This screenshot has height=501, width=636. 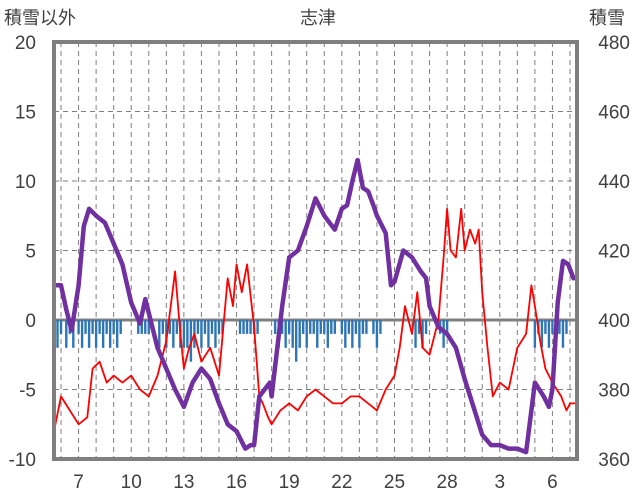 I want to click on x-tick-label: 16, so click(x=236, y=482).